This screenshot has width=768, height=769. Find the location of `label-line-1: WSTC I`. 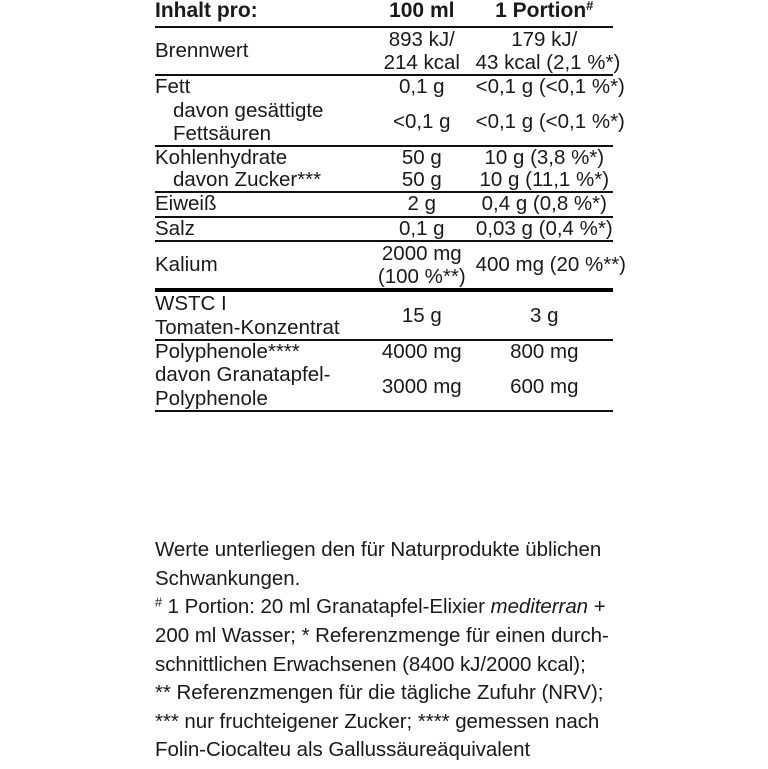

label-line-1: WSTC I is located at coordinates (191, 304).